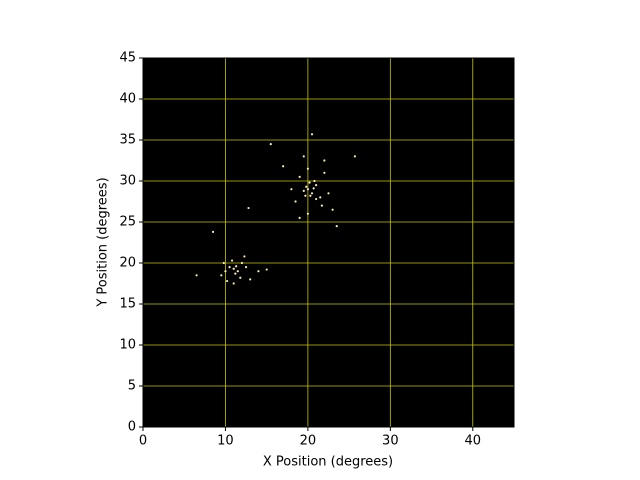 This screenshot has width=640, height=480. What do you see at coordinates (127, 99) in the screenshot?
I see `y-tick-label: 40` at bounding box center [127, 99].